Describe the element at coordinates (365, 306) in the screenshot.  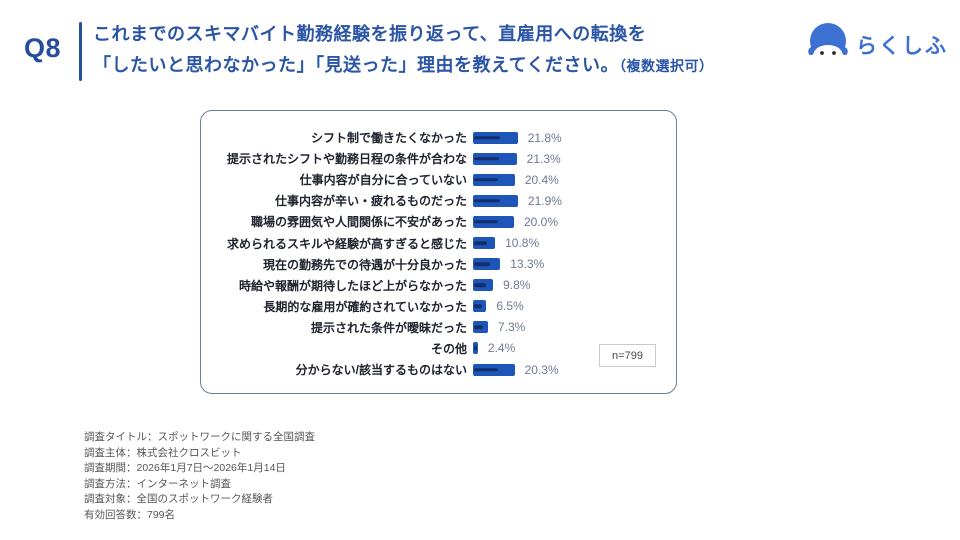
I see `category-label: 長期的な雇用が確約されていなかった` at that location.